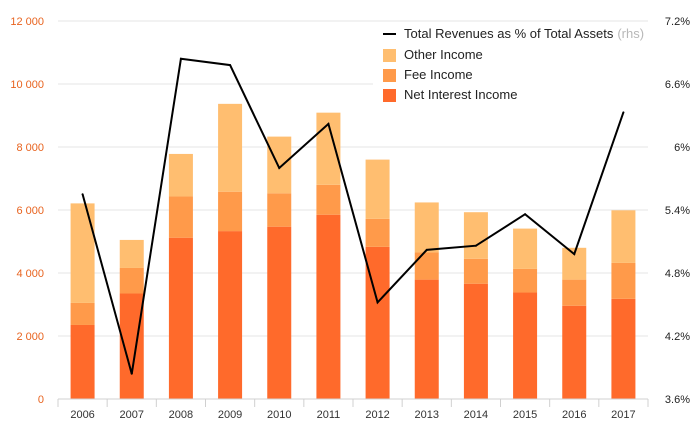  Describe the element at coordinates (377, 232) in the screenshot. I see `bar-fee-income-2012` at that location.